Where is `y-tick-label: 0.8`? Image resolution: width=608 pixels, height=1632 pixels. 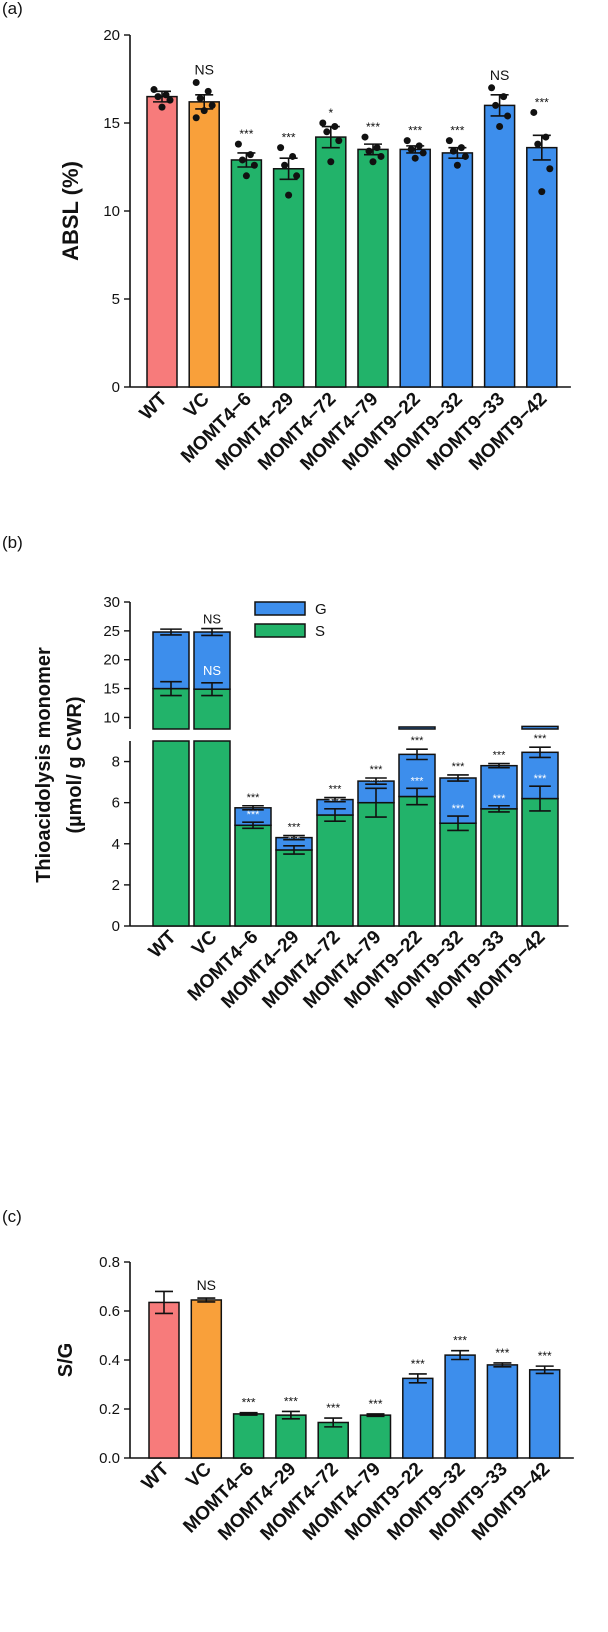 y-tick-label: 0.8 is located at coordinates (109, 1262).